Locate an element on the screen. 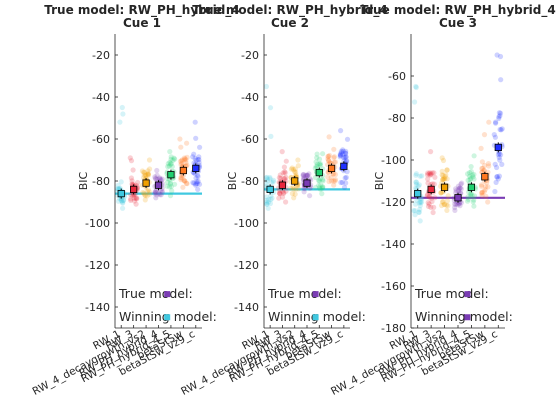  y-tick-label: -80 is located at coordinates (101, 181).